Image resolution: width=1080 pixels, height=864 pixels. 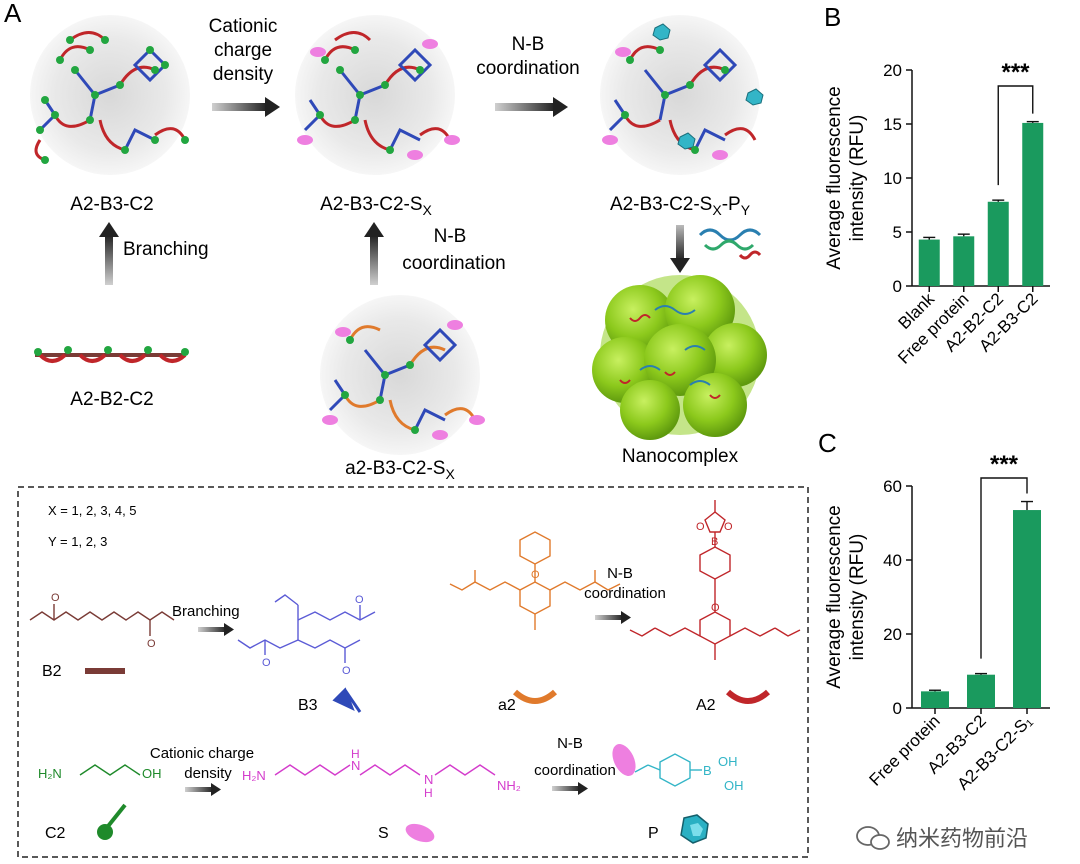 I want to click on polymer-lower-a2b3c2-sx, so click(x=402, y=375).